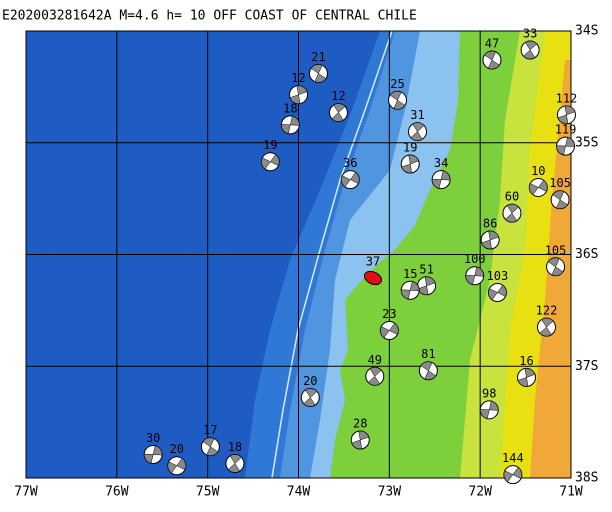 The width and height of the screenshot is (612, 512). What do you see at coordinates (538, 171) in the screenshot?
I see `depth-label: 10` at bounding box center [538, 171].